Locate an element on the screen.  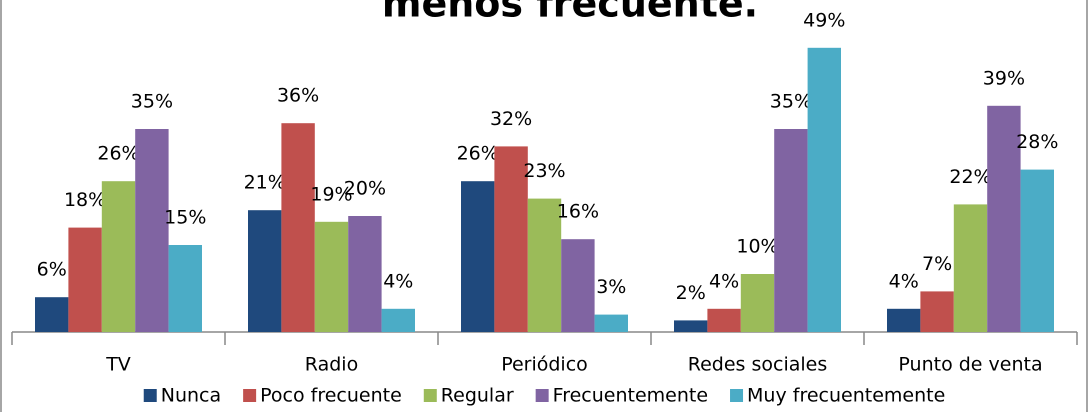
x-tick-label: Redes sociales is located at coordinates (758, 365).